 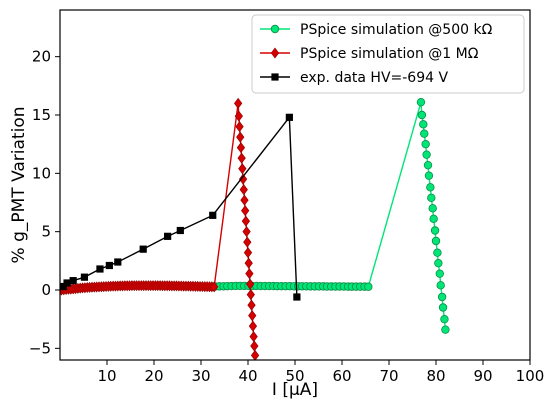 I want to click on x-tick-label: 10, so click(x=106, y=376).